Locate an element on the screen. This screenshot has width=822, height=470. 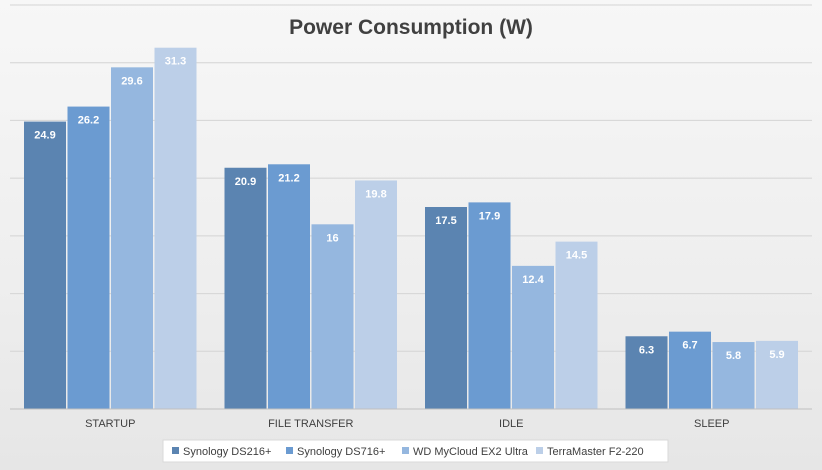
data-label: 19.8 is located at coordinates (375, 194).